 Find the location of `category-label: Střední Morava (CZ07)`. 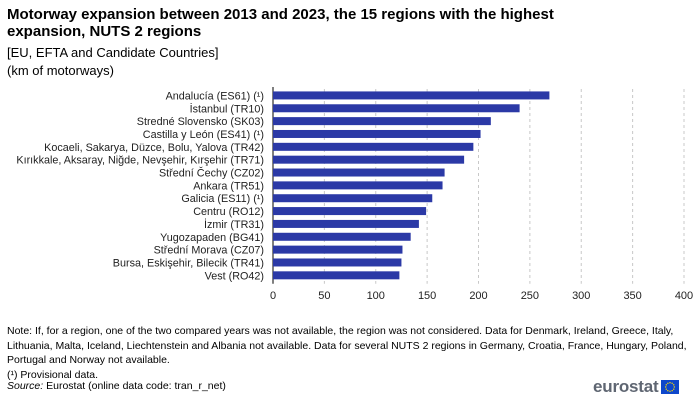

category-label: Střední Morava (CZ07) is located at coordinates (209, 251).